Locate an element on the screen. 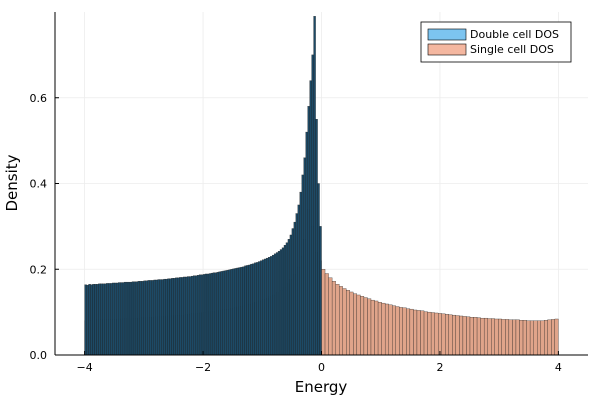  x-tick-label: 0 is located at coordinates (321, 367).